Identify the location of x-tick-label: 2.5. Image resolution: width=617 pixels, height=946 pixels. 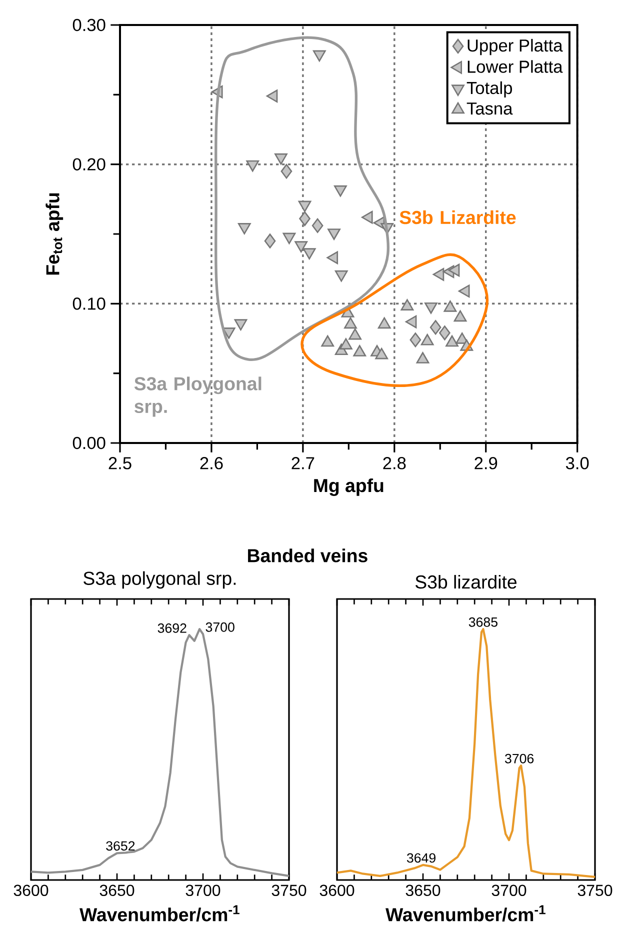
(120, 463).